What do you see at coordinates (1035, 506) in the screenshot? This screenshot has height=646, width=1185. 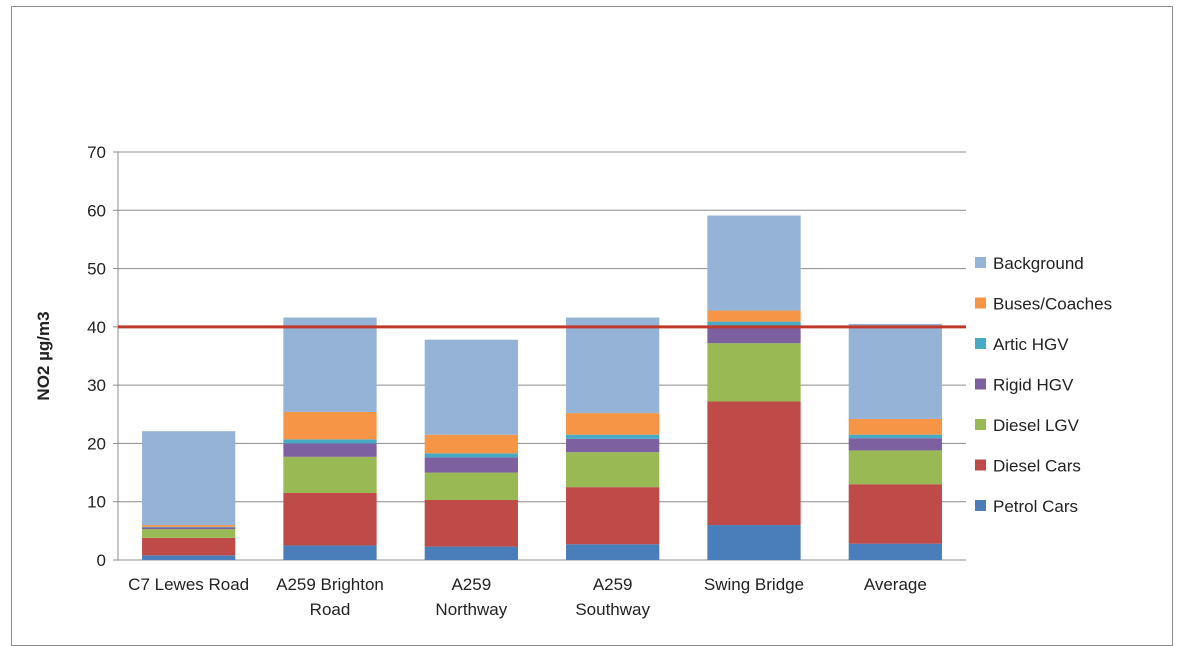 I see `legend-label: Petrol Cars` at bounding box center [1035, 506].